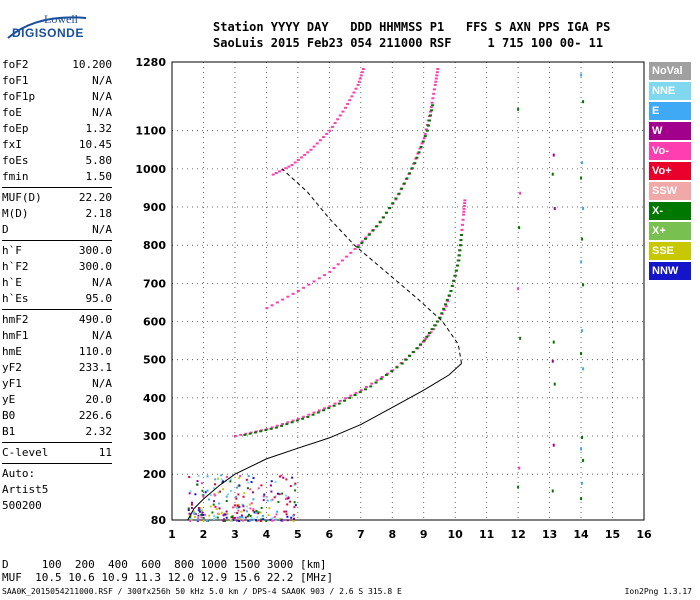 The image size is (700, 600). I want to click on param-name: yF1, so click(12, 383).